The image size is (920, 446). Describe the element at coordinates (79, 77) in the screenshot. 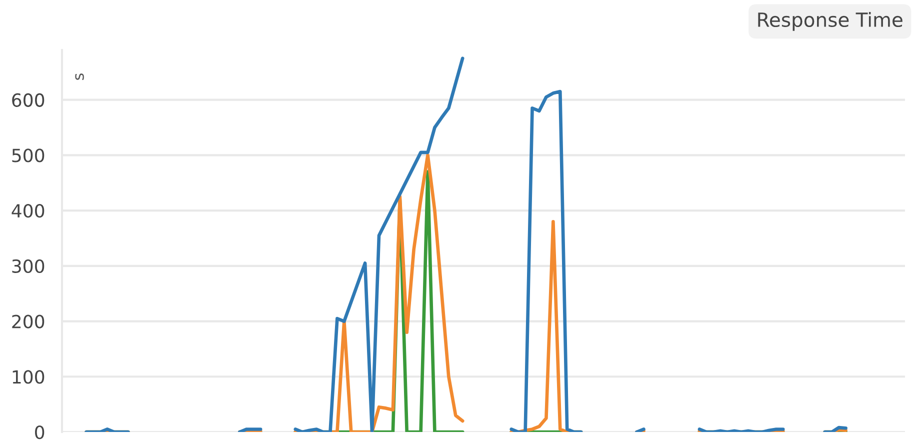

I see `y-axis-title: s` at that location.